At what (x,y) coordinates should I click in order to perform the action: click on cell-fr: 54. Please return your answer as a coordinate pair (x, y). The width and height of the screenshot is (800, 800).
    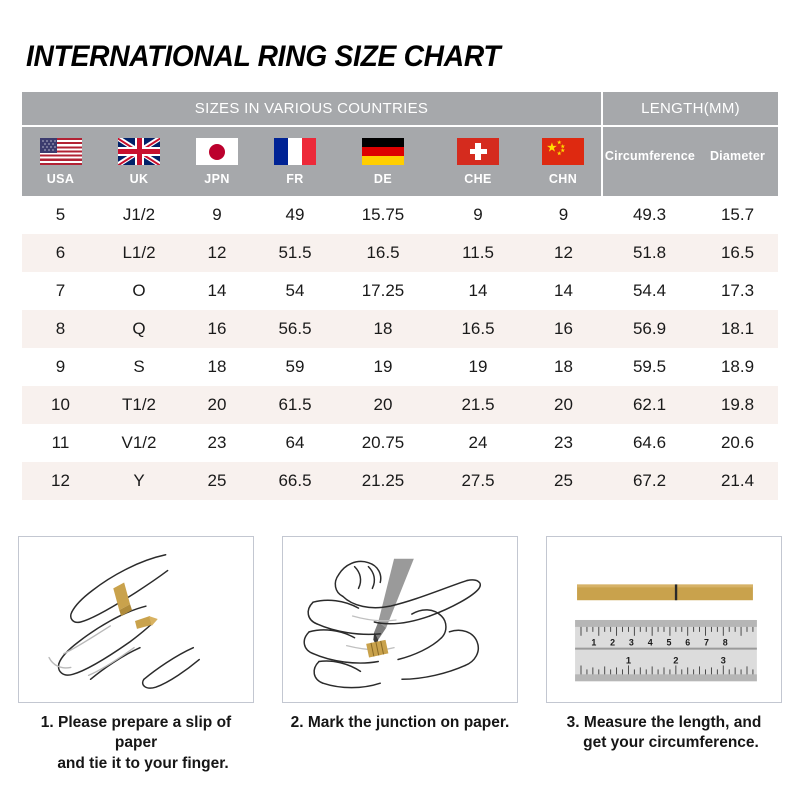
    Looking at the image, I should click on (295, 291).